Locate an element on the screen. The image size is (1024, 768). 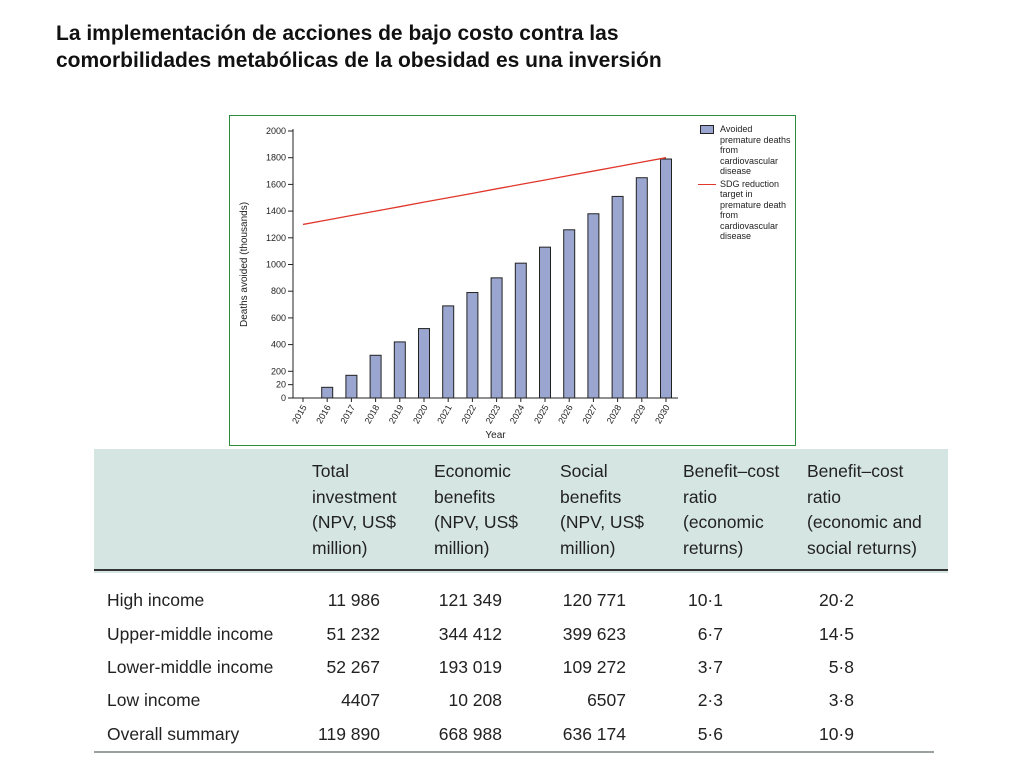
y-tick-label: 400 is located at coordinates (278, 345).